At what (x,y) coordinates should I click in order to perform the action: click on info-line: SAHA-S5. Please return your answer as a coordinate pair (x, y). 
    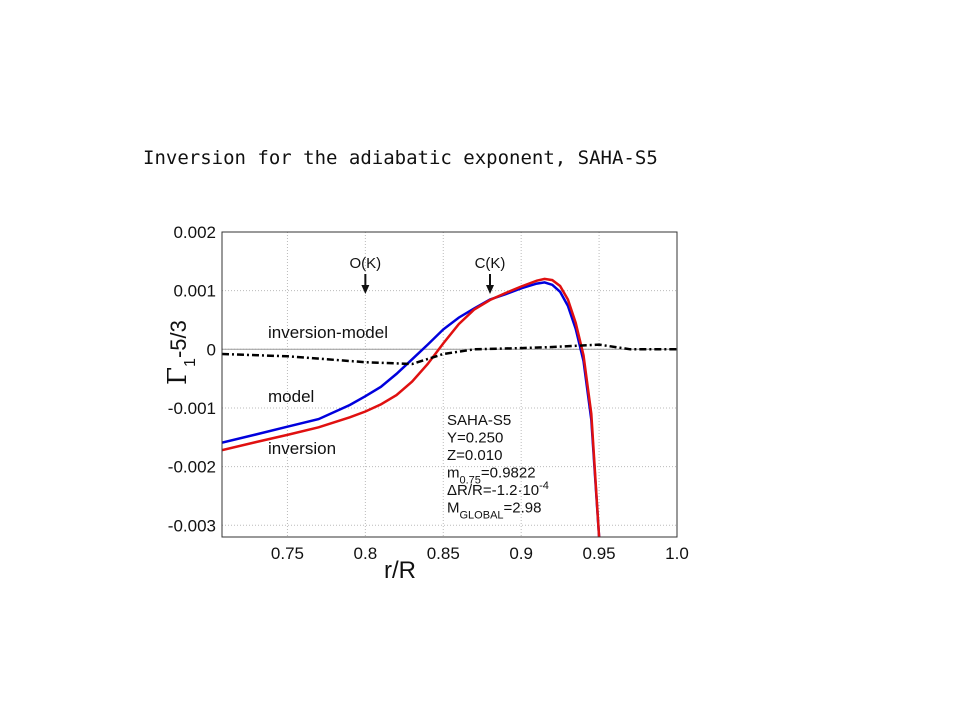
    Looking at the image, I should click on (479, 420).